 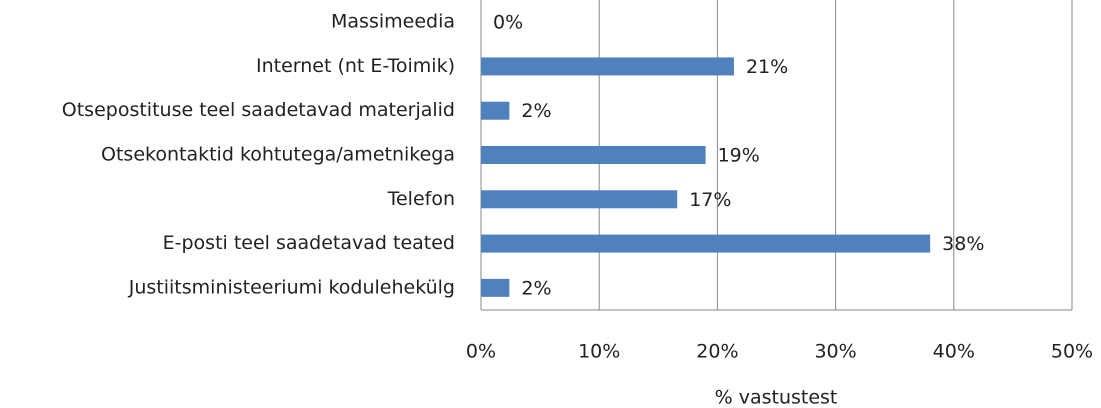 What do you see at coordinates (1072, 352) in the screenshot?
I see `x-tick-label: 50%` at bounding box center [1072, 352].